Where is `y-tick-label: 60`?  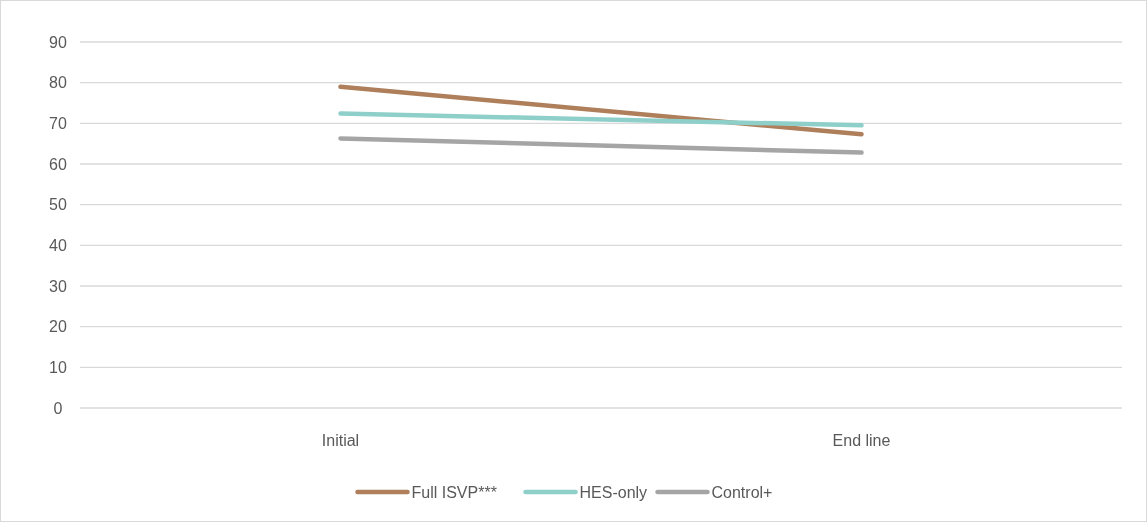 y-tick-label: 60 is located at coordinates (58, 164).